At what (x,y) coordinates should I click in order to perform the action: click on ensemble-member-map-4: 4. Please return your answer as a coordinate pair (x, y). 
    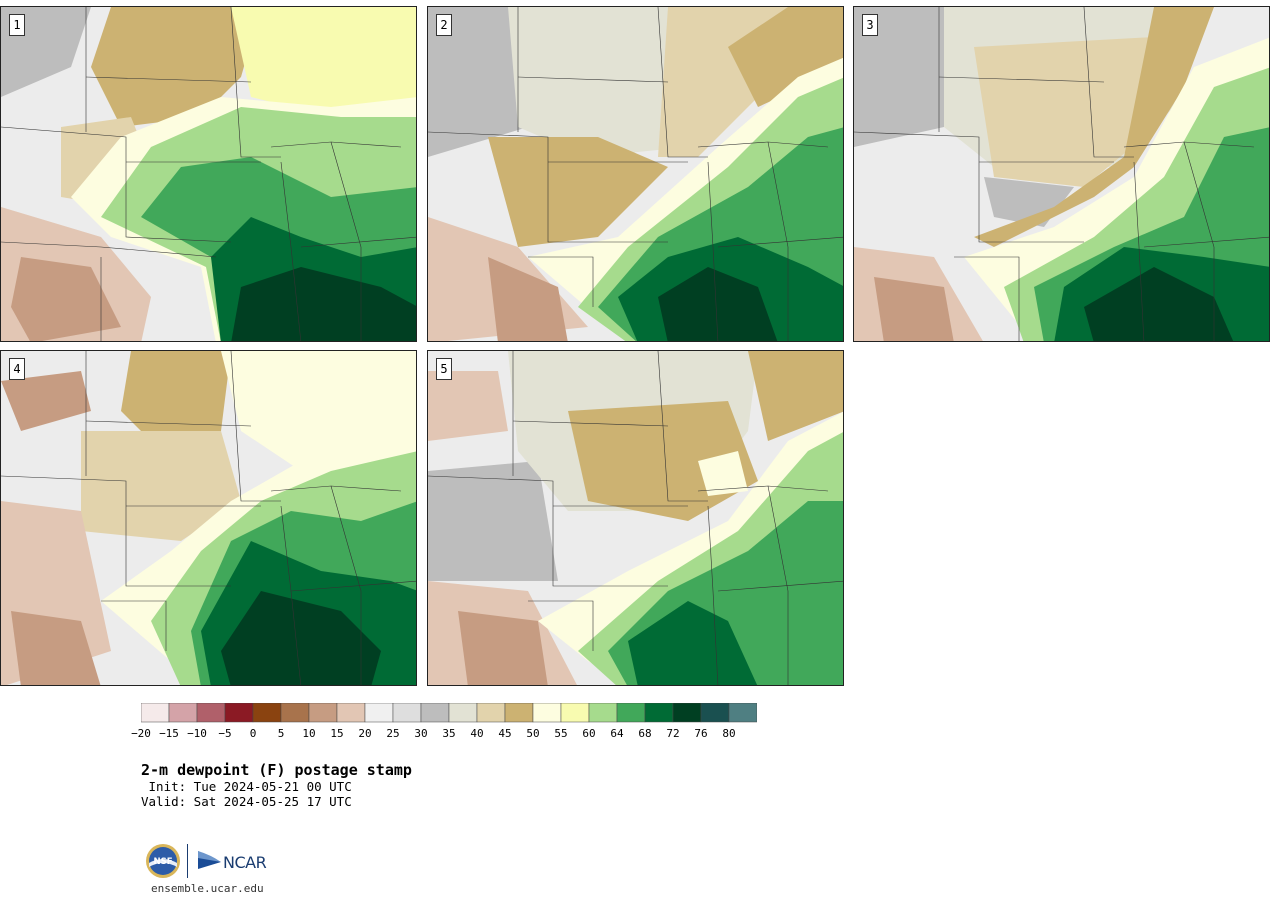
    Looking at the image, I should click on (208, 518).